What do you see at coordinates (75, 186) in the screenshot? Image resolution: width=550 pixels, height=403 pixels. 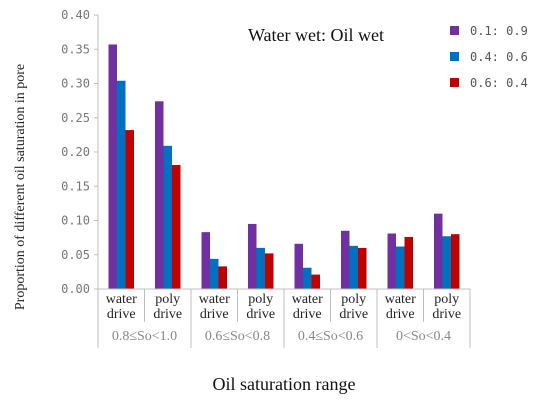 I see `y-tick-label: 0.15` at bounding box center [75, 186].